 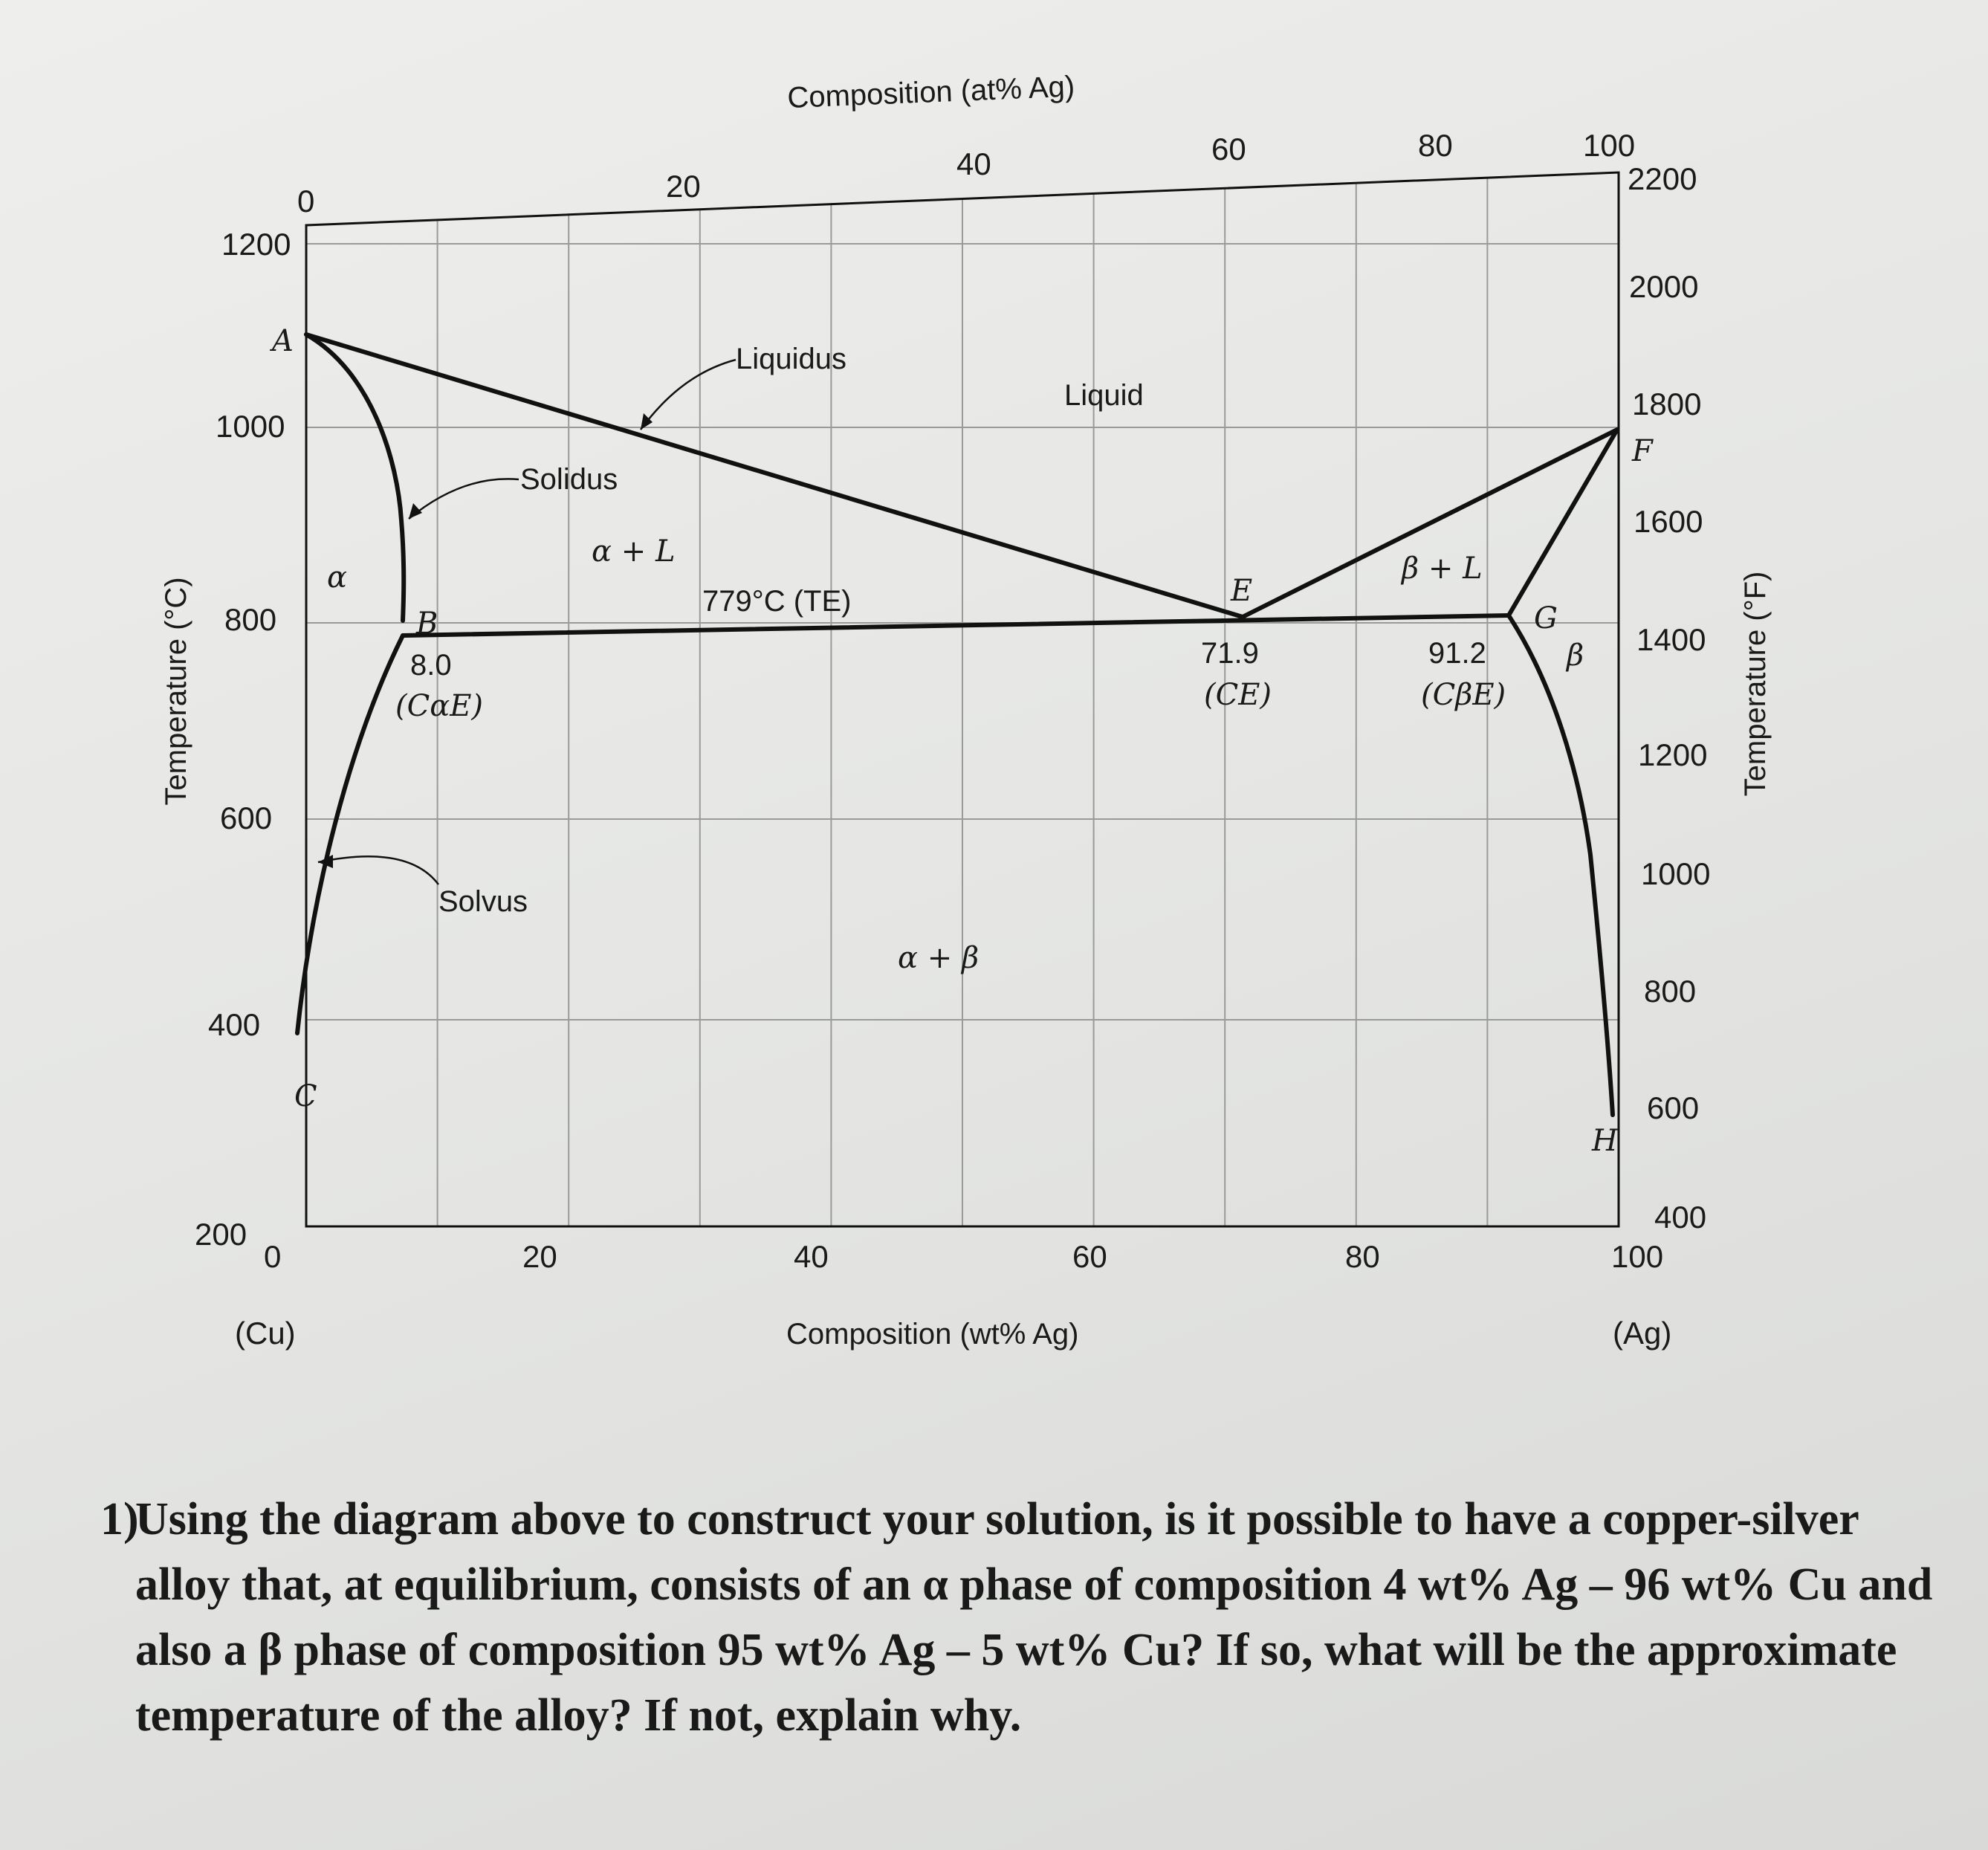 What do you see at coordinates (119, 1519) in the screenshot?
I see `question-number: 1)` at bounding box center [119, 1519].